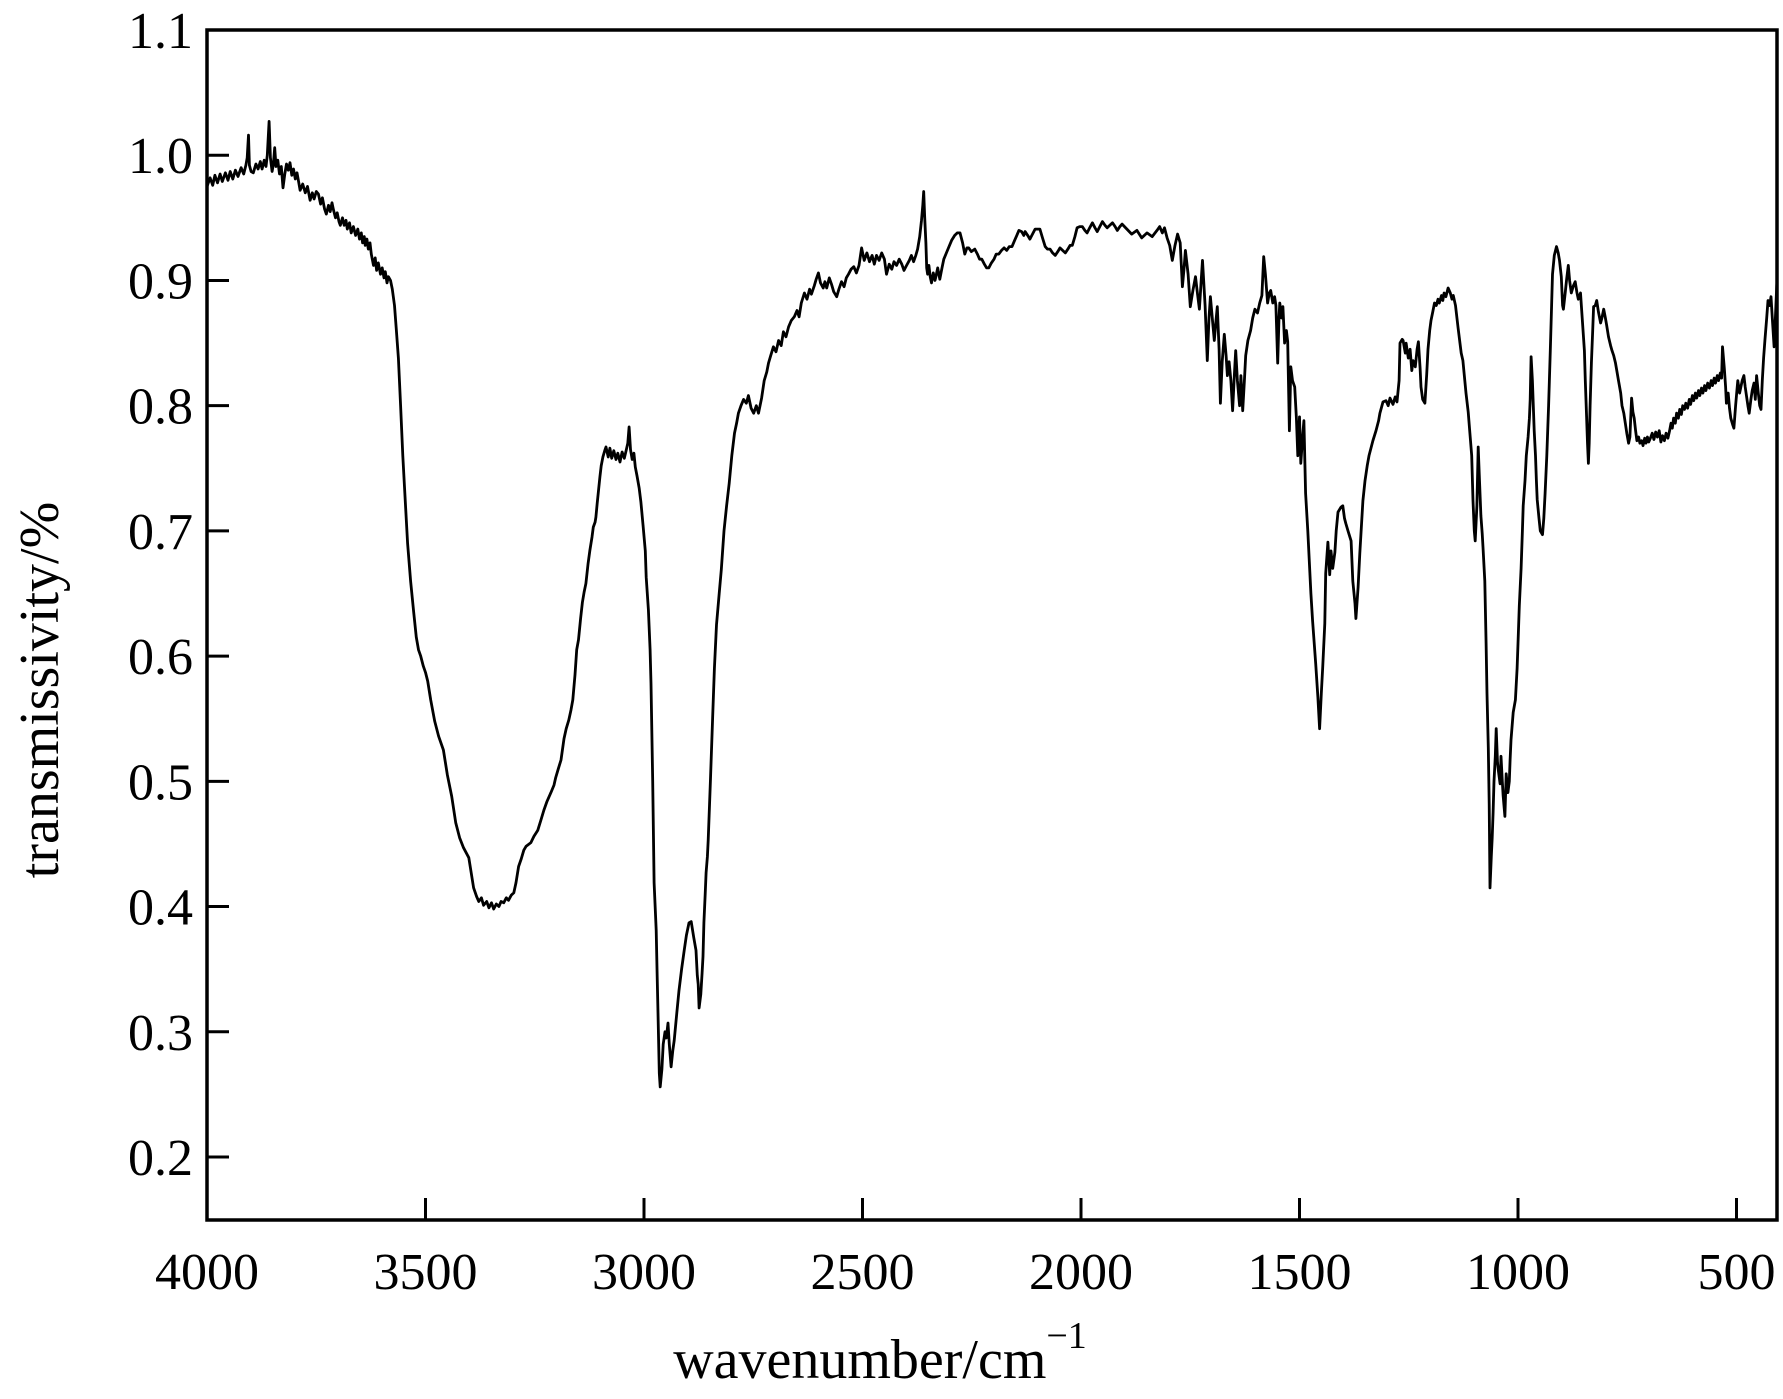 The height and width of the screenshot is (1399, 1783). Describe the element at coordinates (160, 908) in the screenshot. I see `y-tick-label: 0.4` at that location.